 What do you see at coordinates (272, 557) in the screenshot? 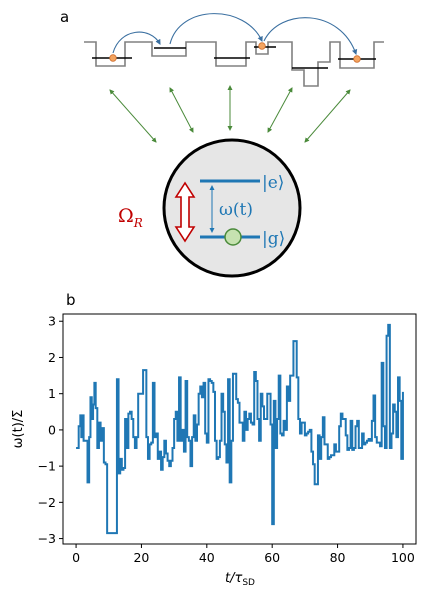
I see `x-tick-label: 60` at bounding box center [272, 557].